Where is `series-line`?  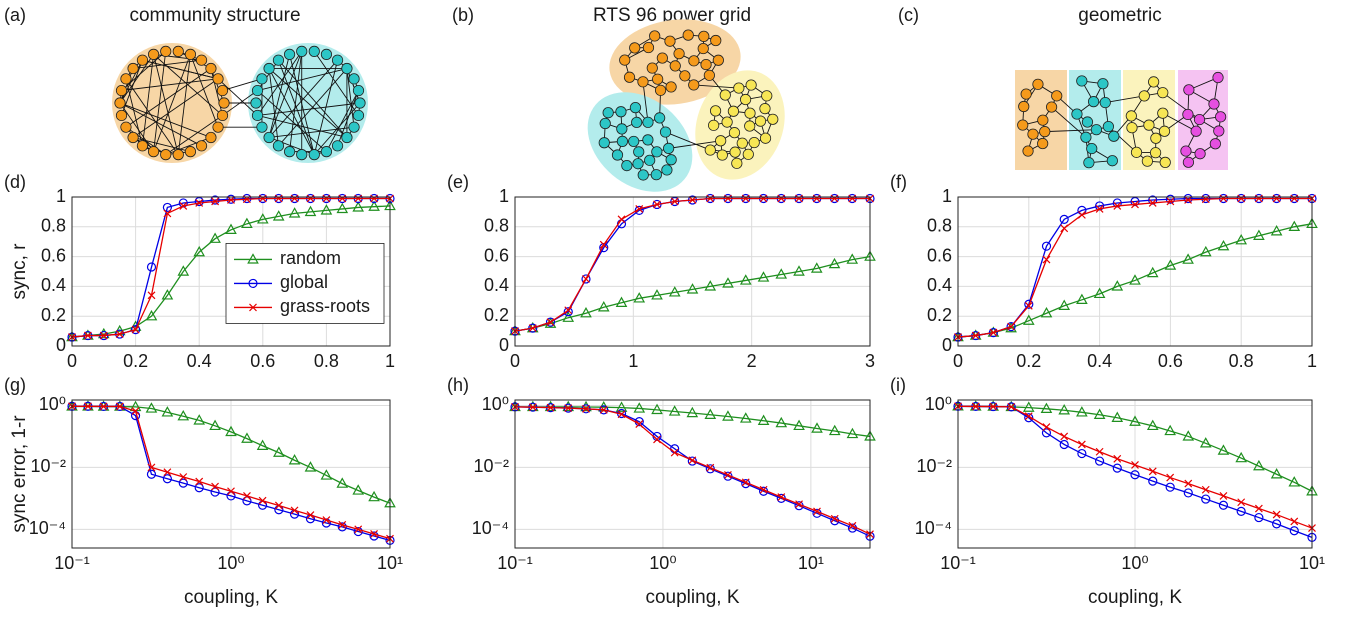 series-line is located at coordinates (693, 422).